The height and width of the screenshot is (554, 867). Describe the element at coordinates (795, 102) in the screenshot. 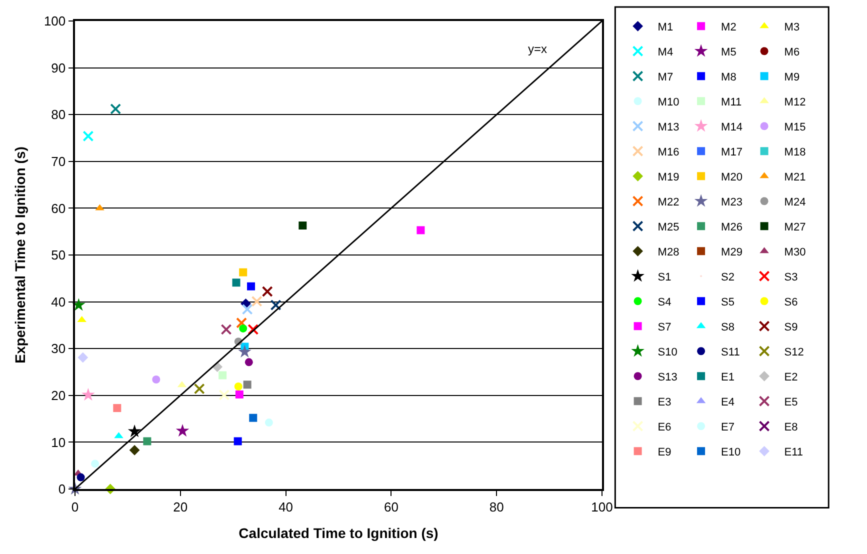

I see `legend-label: M12` at that location.